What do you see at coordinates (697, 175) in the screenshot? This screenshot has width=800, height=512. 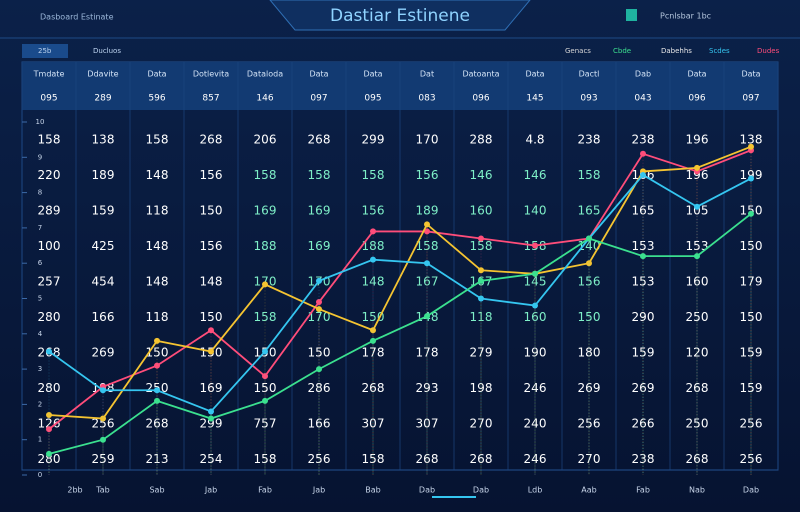 I see `table-cell: 196` at bounding box center [697, 175].